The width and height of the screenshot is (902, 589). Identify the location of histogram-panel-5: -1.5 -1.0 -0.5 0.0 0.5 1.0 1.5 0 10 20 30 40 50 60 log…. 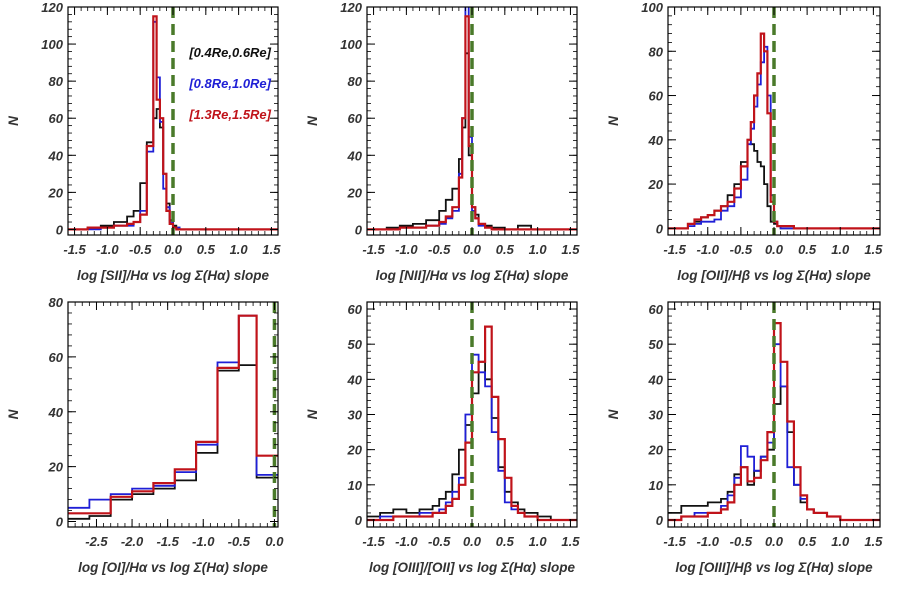
(442, 438).